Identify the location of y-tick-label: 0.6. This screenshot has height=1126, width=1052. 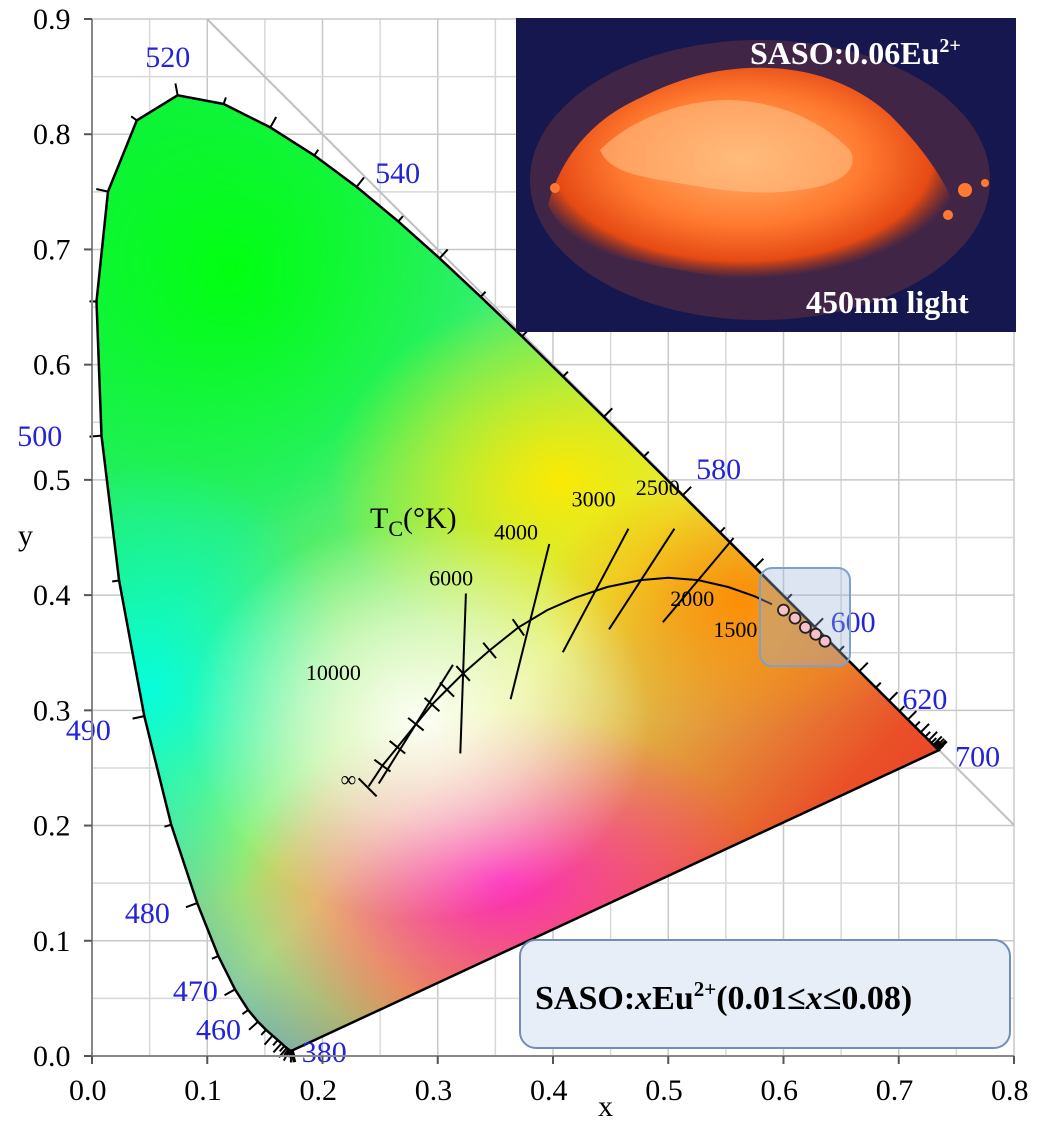
(52, 365).